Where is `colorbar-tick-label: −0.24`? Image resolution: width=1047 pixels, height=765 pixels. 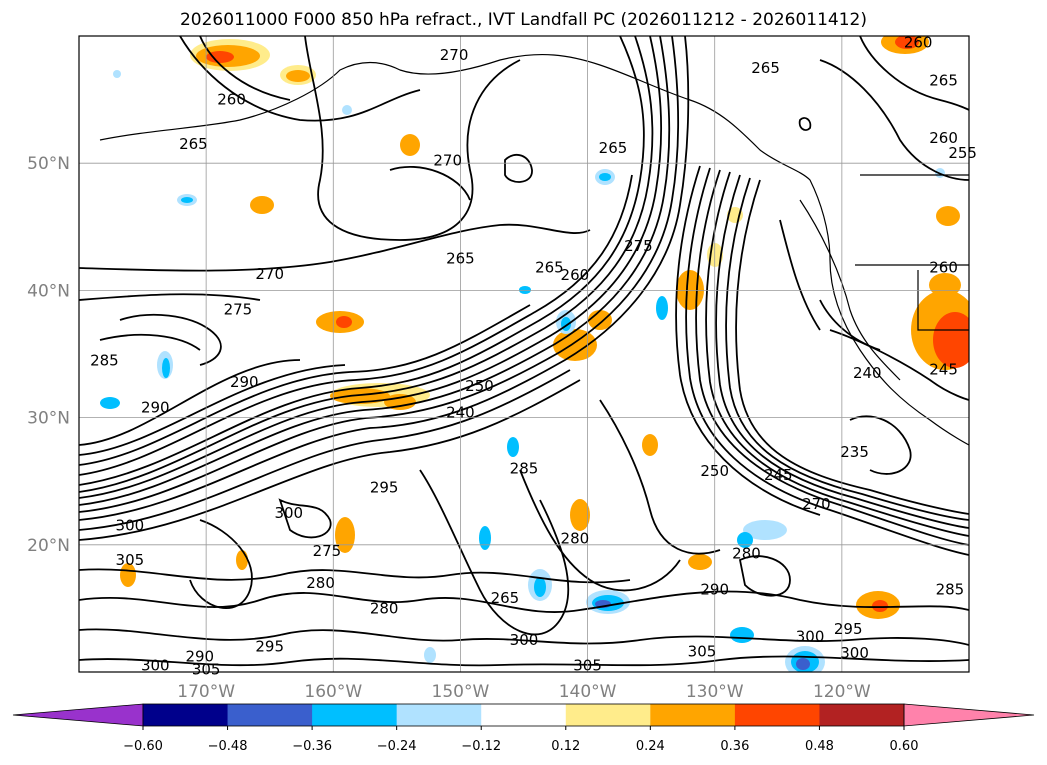 colorbar-tick-label: −0.24 is located at coordinates (397, 746).